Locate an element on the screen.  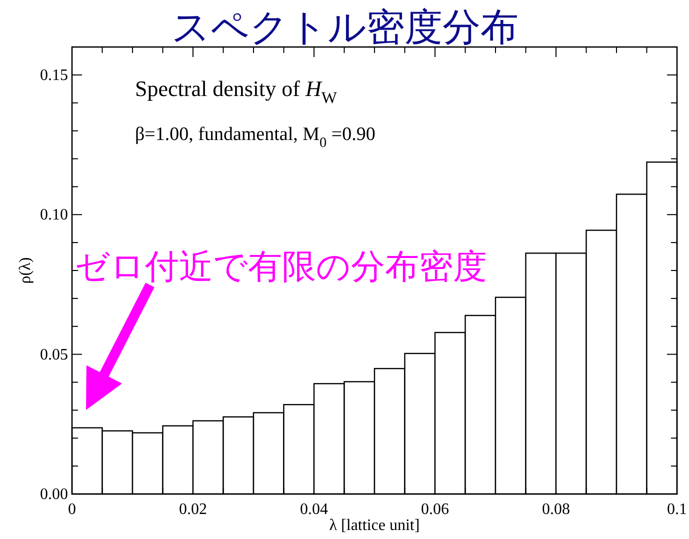
x-tick-label: 0.1 is located at coordinates (677, 509).